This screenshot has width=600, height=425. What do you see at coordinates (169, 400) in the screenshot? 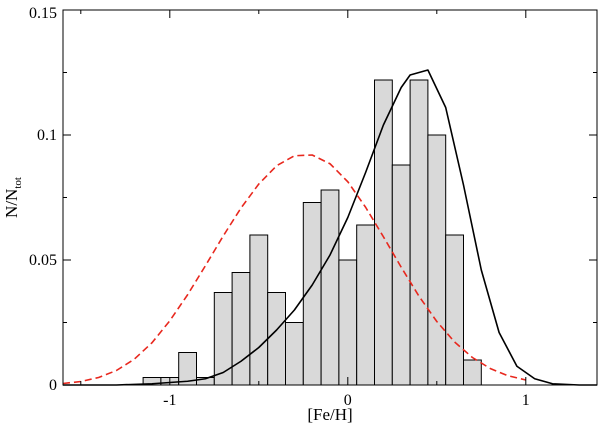
I see `x-tick-label-0: -1` at bounding box center [169, 400].